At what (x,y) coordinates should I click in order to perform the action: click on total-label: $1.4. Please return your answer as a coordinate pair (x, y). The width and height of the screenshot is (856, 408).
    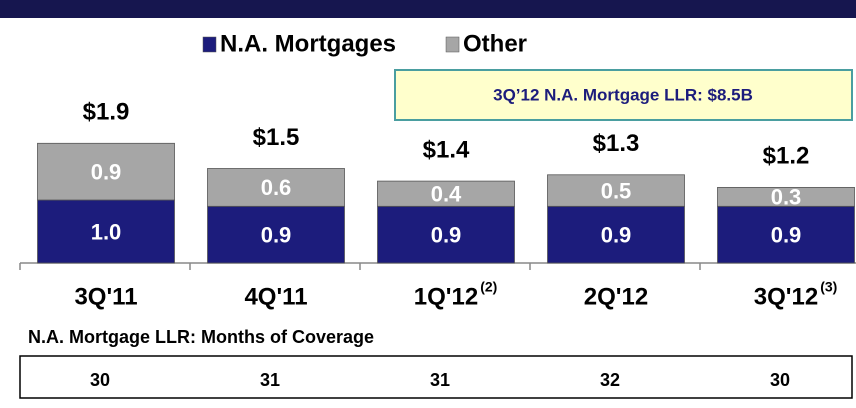
    Looking at the image, I should click on (446, 149).